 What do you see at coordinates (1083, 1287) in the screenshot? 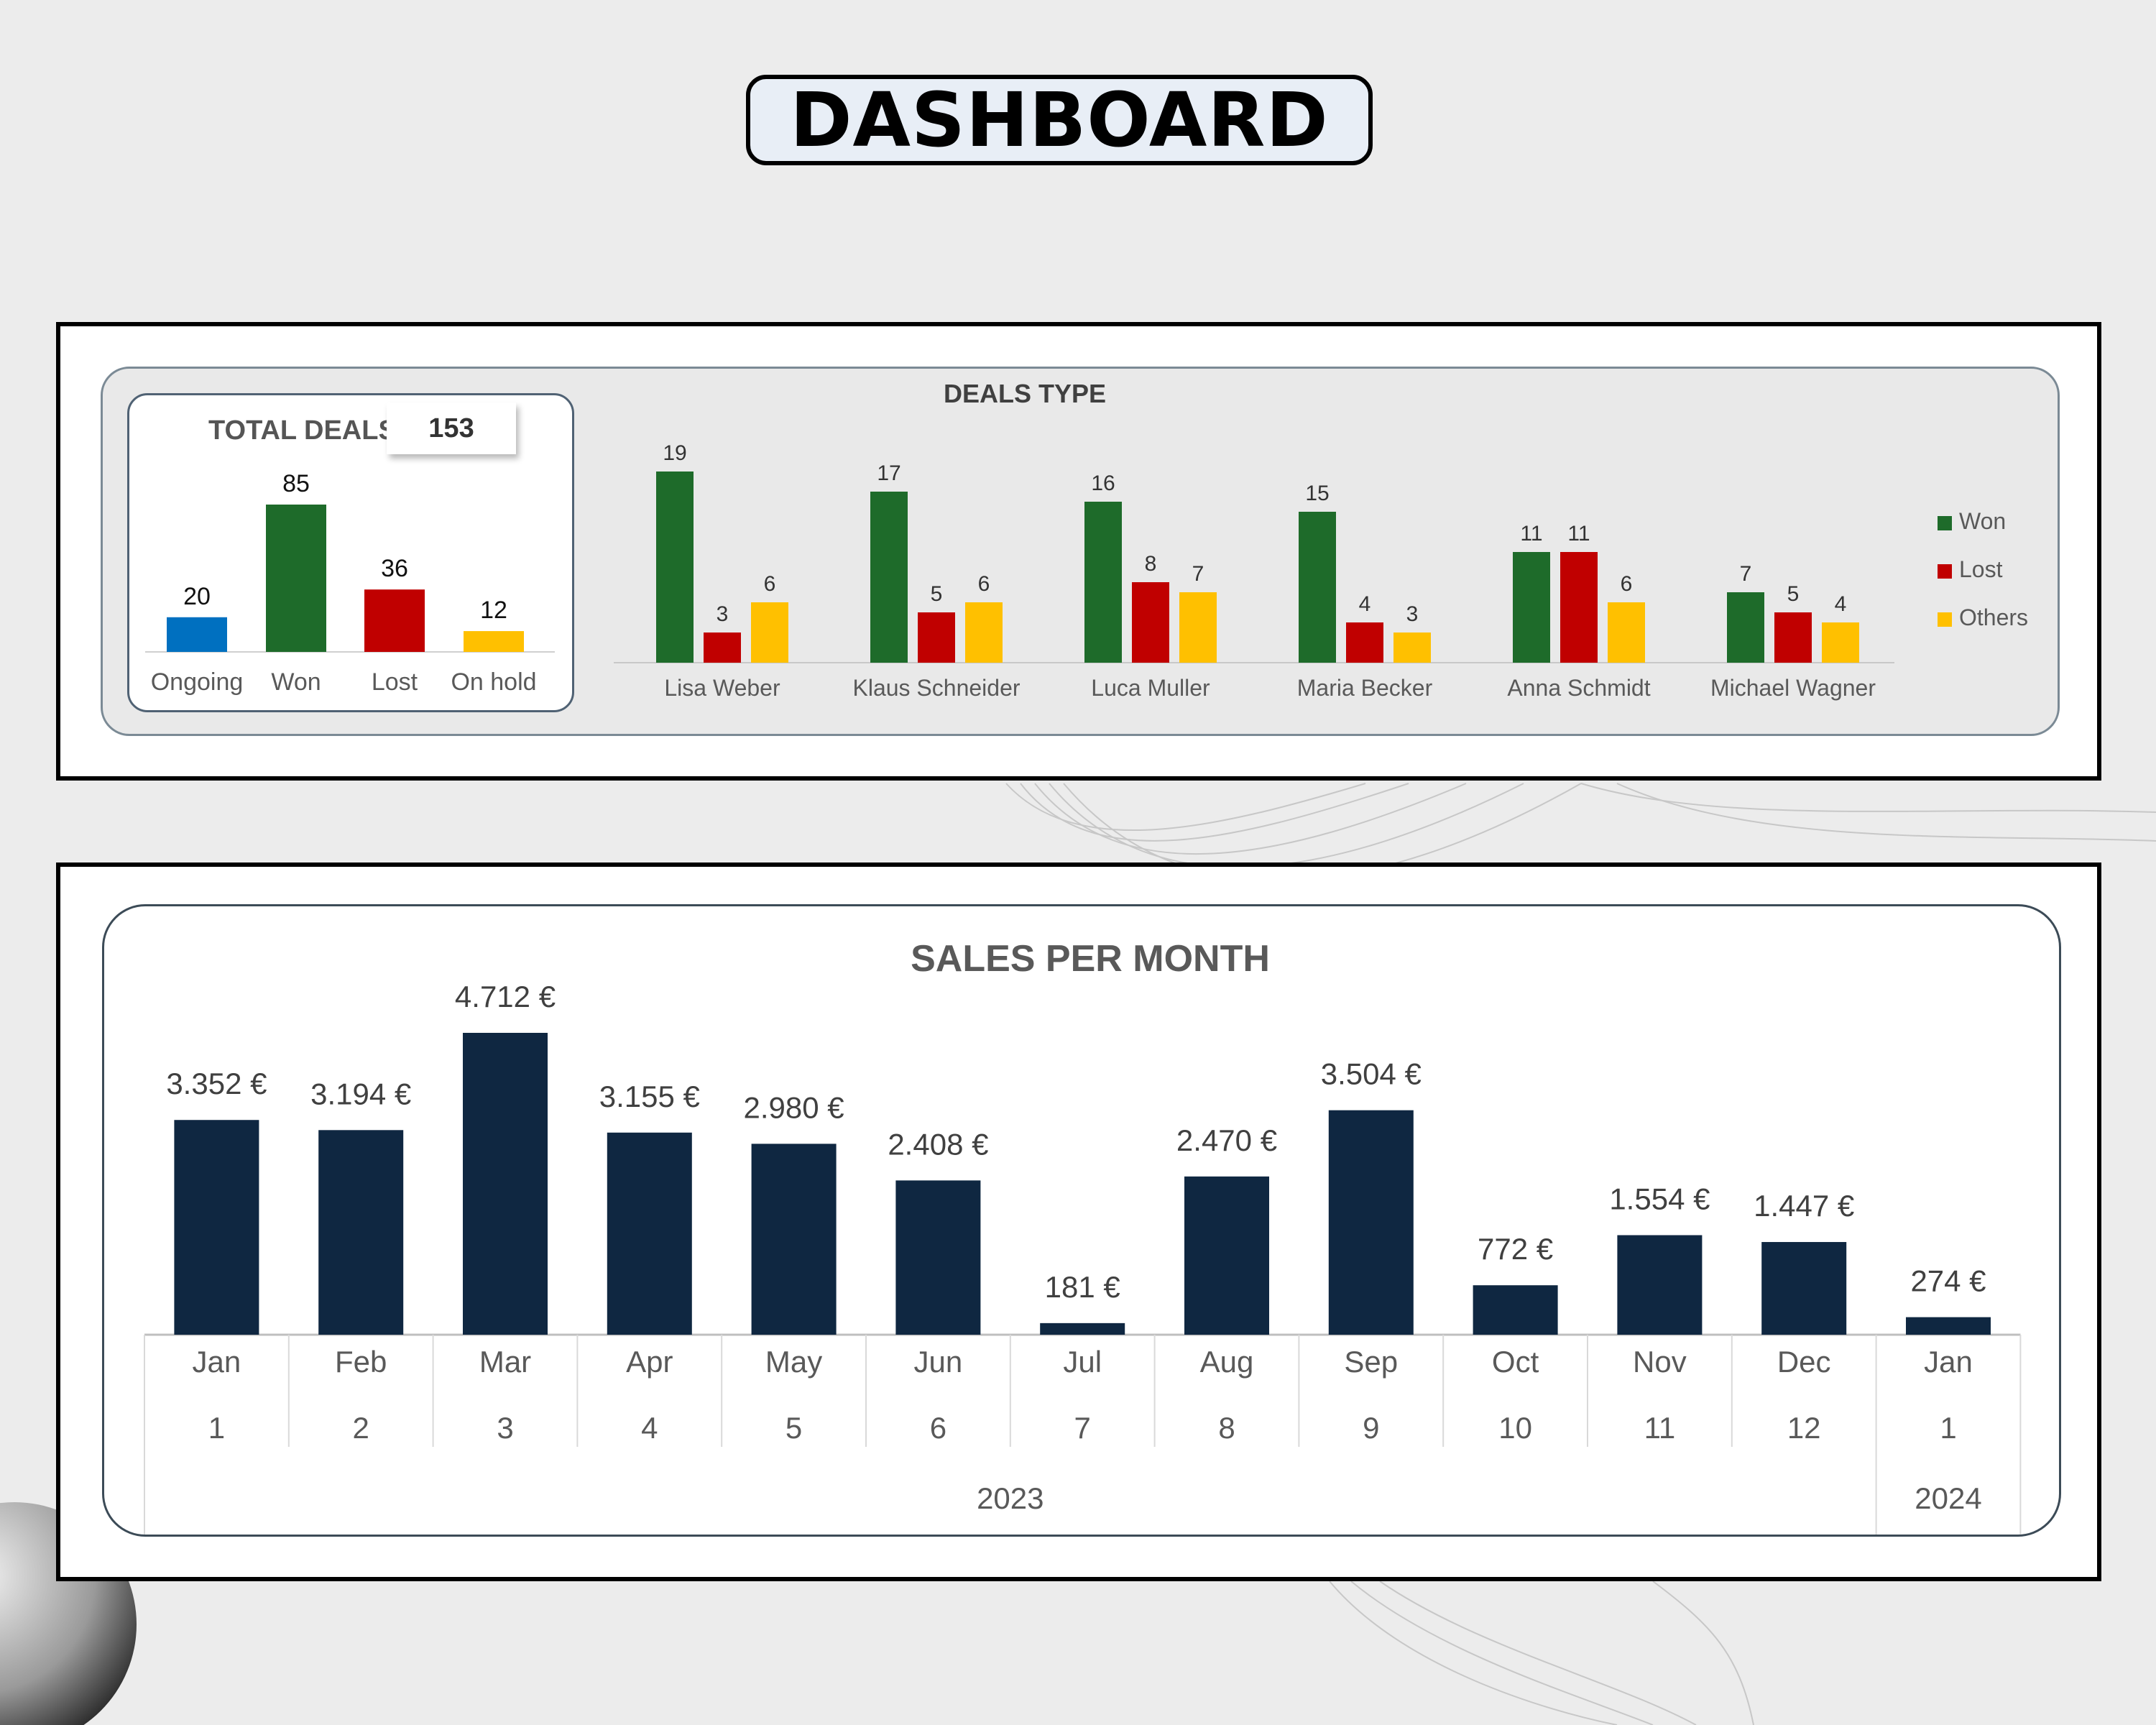
I see `sales-value-label: 181 €` at bounding box center [1083, 1287].